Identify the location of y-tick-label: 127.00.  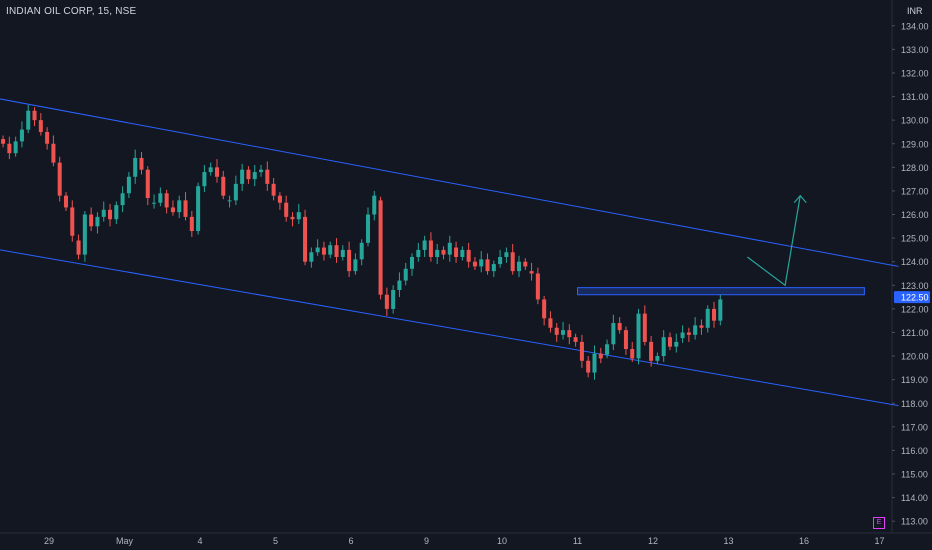
(915, 191).